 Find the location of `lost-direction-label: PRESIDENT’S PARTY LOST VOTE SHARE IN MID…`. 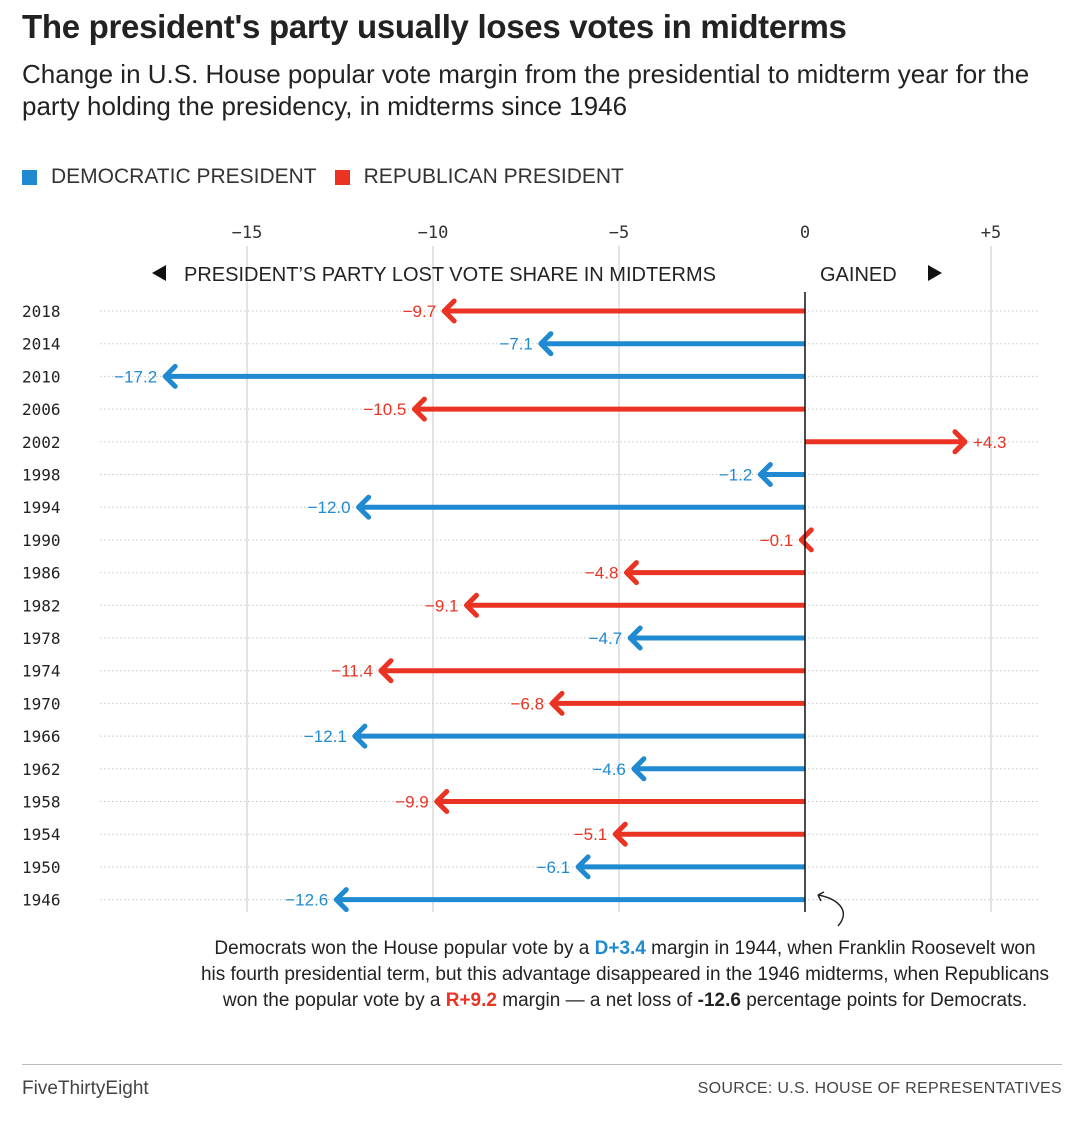

lost-direction-label: PRESIDENT’S PARTY LOST VOTE SHARE IN MID… is located at coordinates (450, 275).